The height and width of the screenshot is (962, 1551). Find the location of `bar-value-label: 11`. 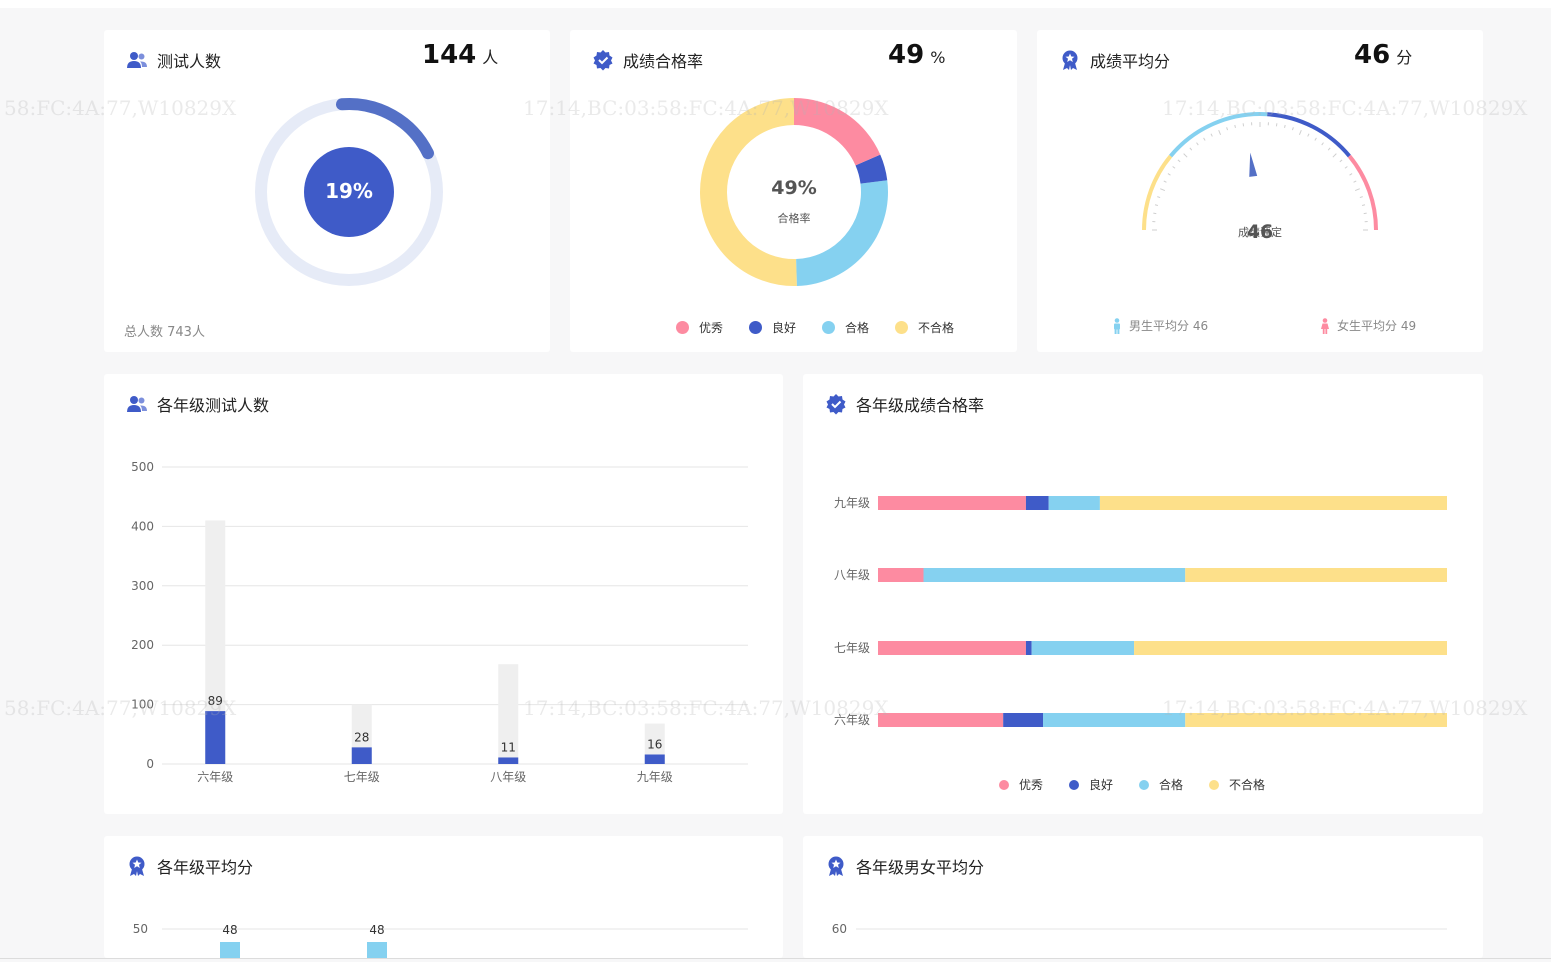

bar-value-label: 11 is located at coordinates (508, 747).